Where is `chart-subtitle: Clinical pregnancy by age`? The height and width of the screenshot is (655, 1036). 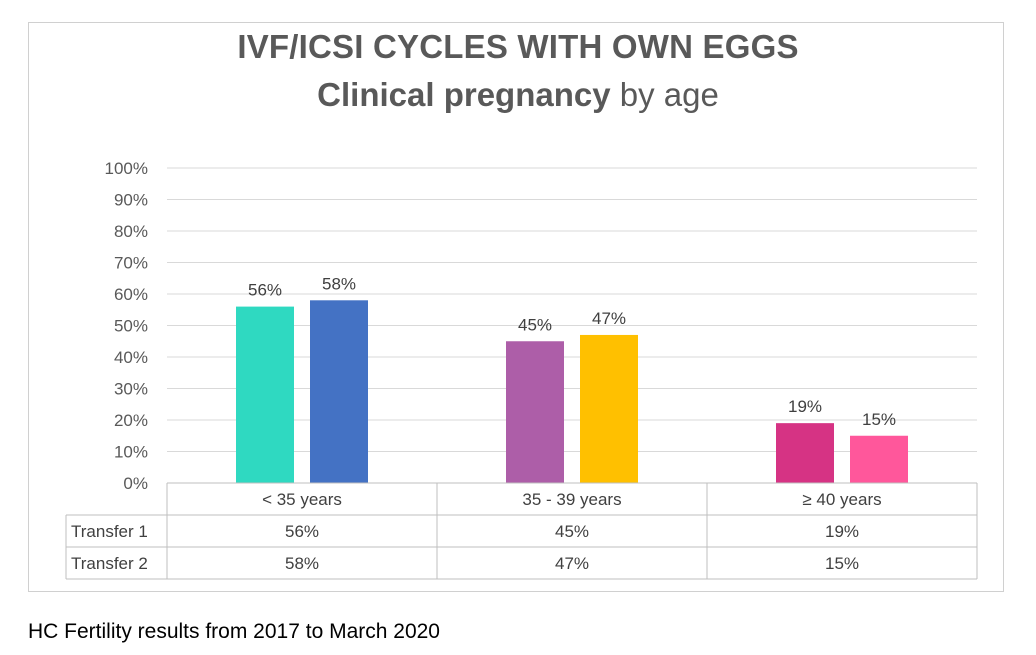 chart-subtitle: Clinical pregnancy by age is located at coordinates (518, 95).